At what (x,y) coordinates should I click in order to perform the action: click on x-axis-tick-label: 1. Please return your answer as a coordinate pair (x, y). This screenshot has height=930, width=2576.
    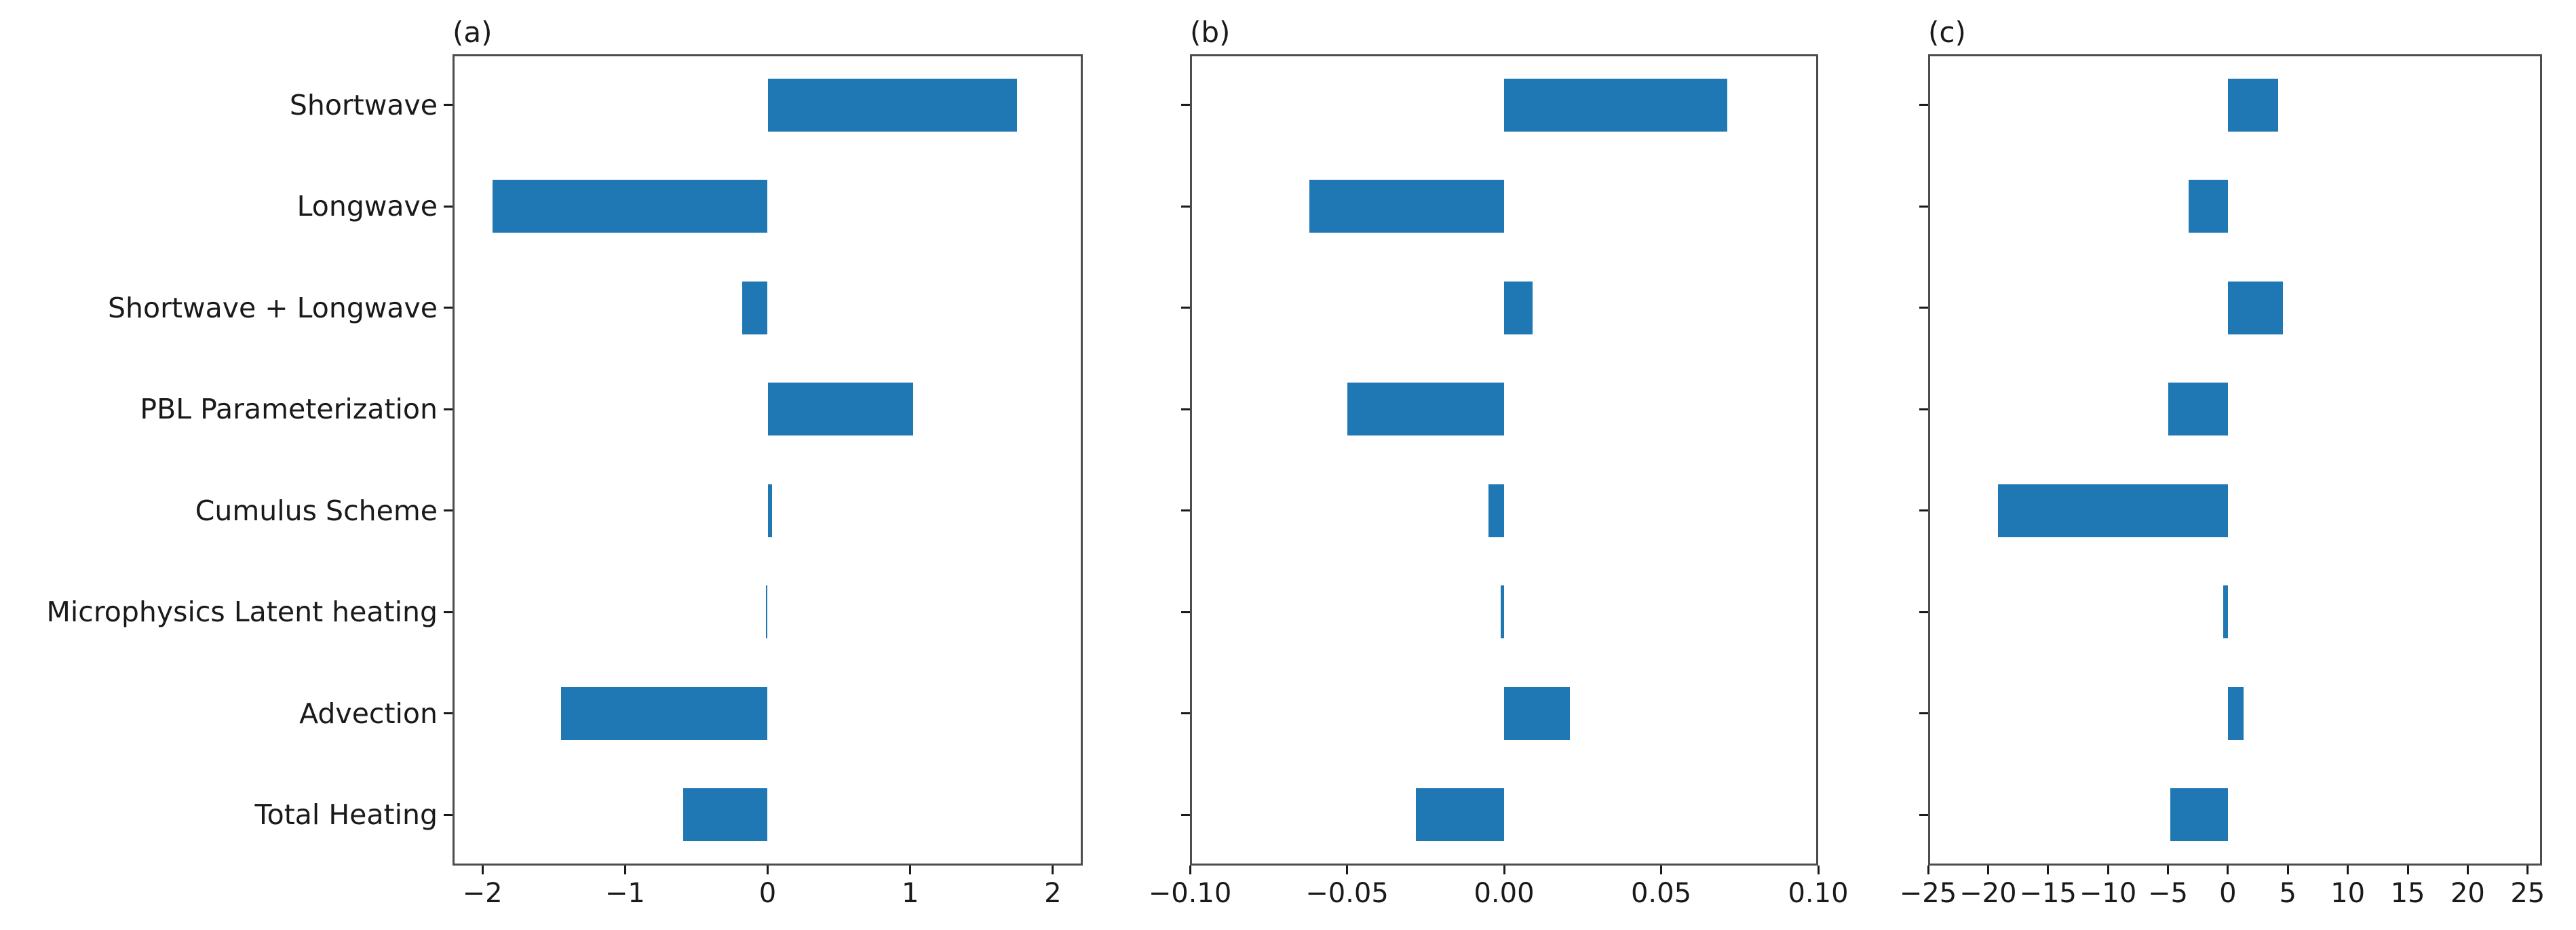
    Looking at the image, I should click on (910, 893).